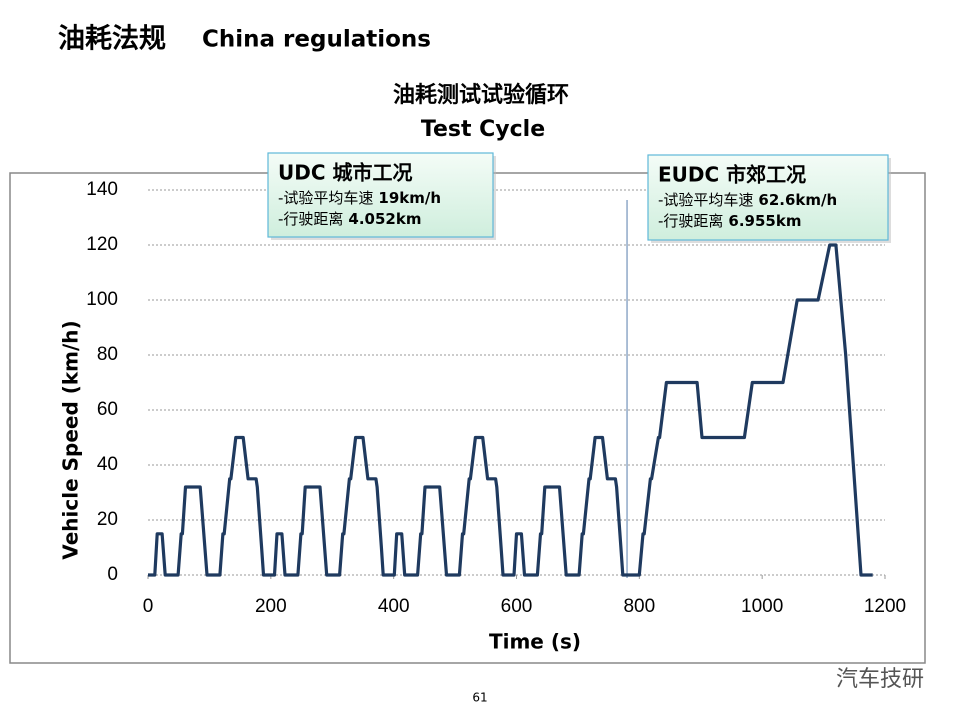 This screenshot has width=960, height=720. What do you see at coordinates (409, 198) in the screenshot?
I see `callout-value: 19km/h` at bounding box center [409, 198].